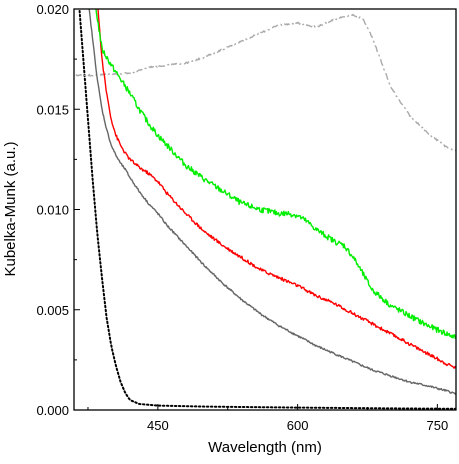 This screenshot has height=464, width=459. What do you see at coordinates (438, 425) in the screenshot?
I see `x-tick-label: 750` at bounding box center [438, 425].